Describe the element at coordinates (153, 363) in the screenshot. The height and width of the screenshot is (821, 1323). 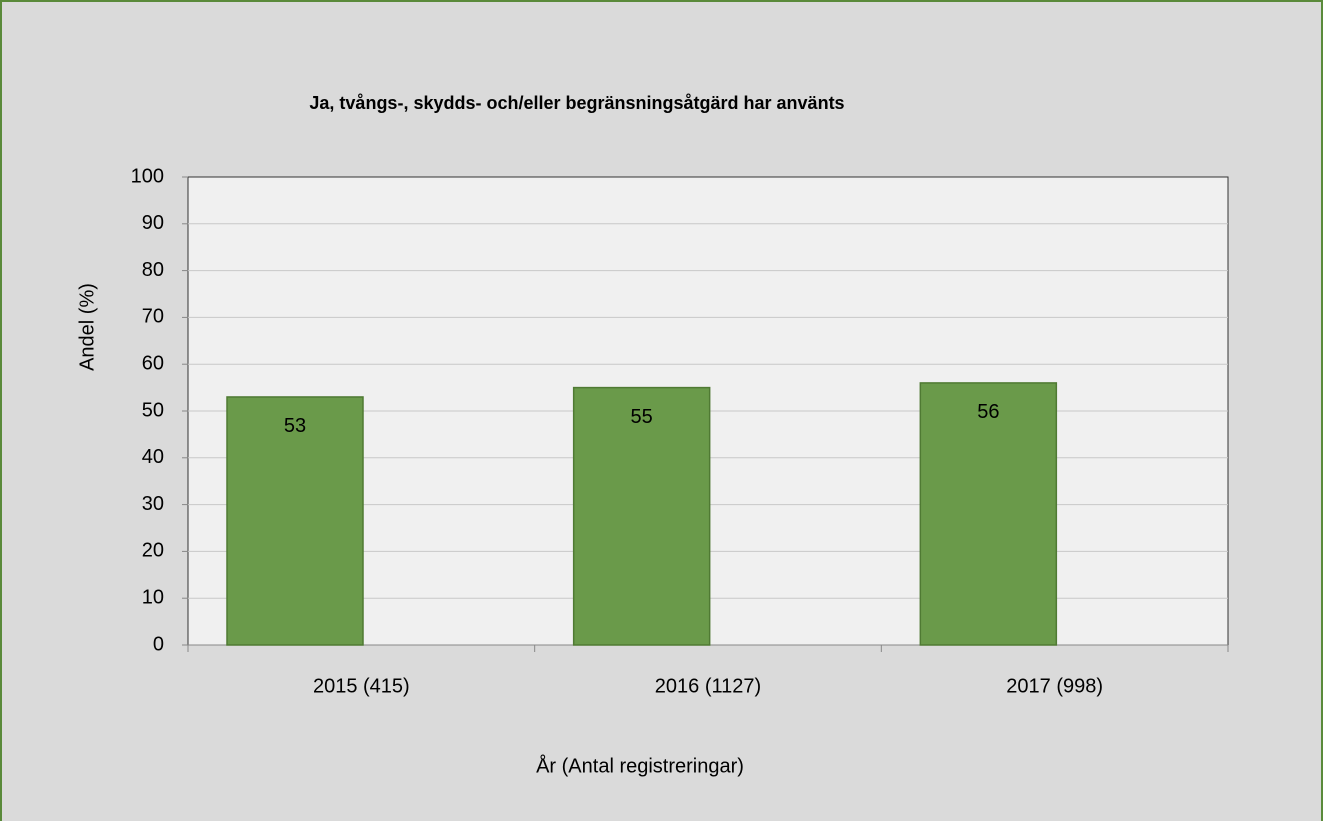
I see `y-tick-label: 60` at that location.